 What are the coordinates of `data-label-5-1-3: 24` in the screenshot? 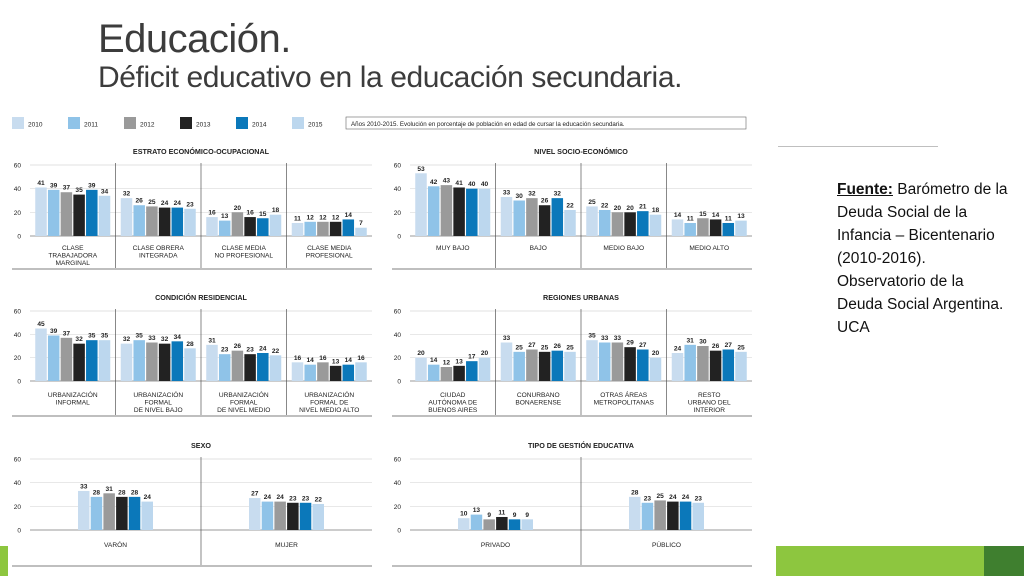 It's located at (673, 497).